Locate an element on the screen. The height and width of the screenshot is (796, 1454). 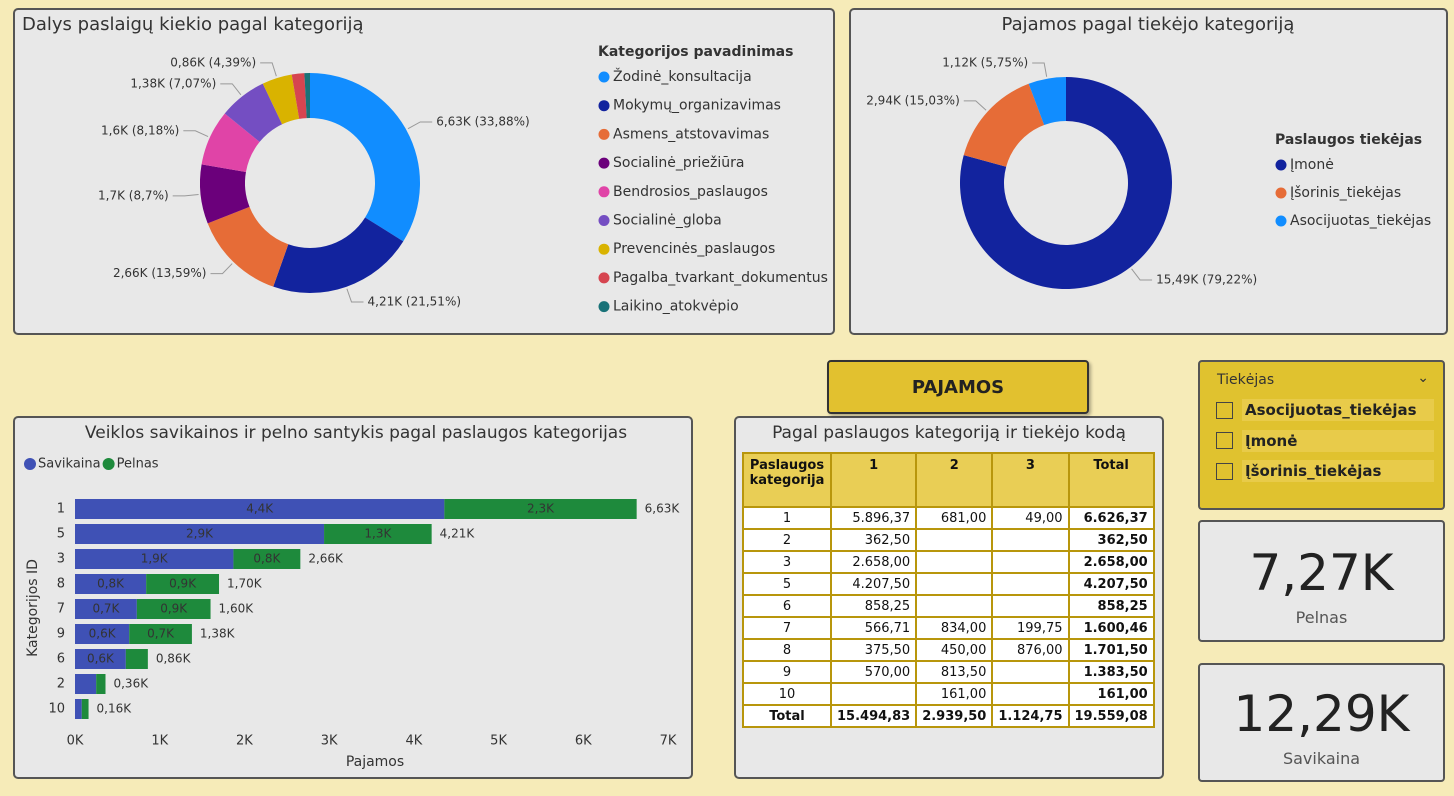
table-cell: 5 is located at coordinates (787, 584).